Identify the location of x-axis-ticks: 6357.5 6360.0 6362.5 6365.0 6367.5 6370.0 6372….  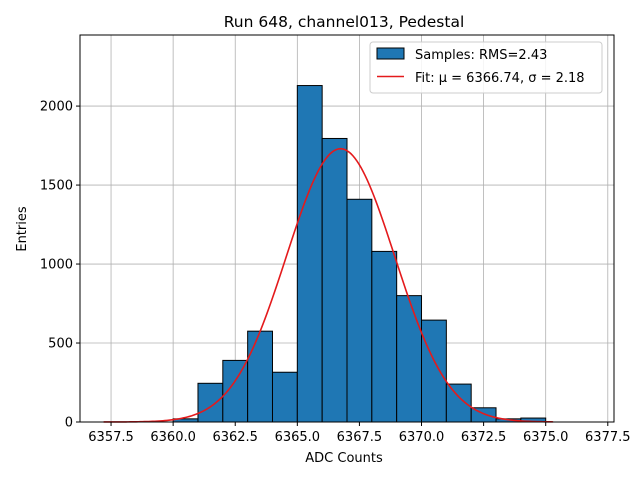
(359, 433).